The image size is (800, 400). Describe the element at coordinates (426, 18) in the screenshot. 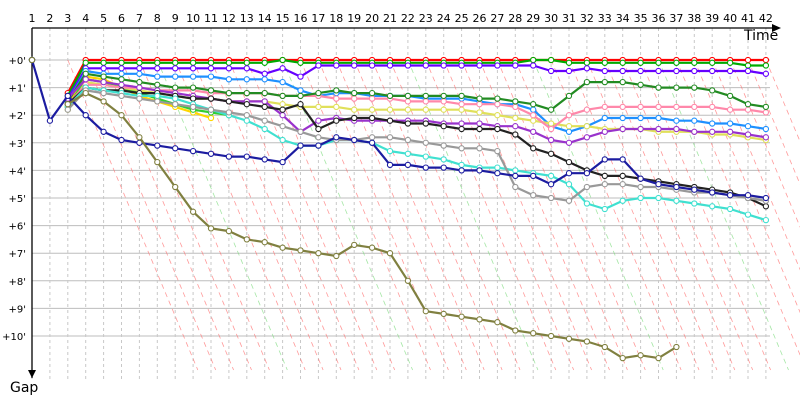

I see `lap-tick-label: 23` at that location.